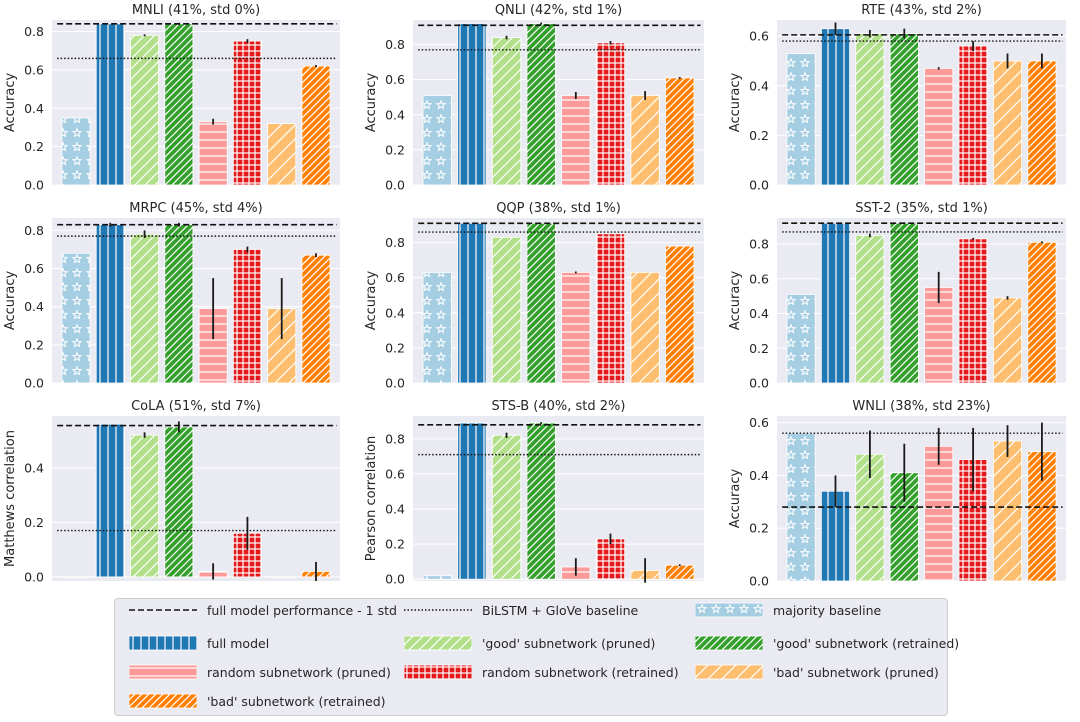 This screenshot has width=1080, height=722. I want to click on panel-title: MNLI (41%, std 0%), so click(196, 10).